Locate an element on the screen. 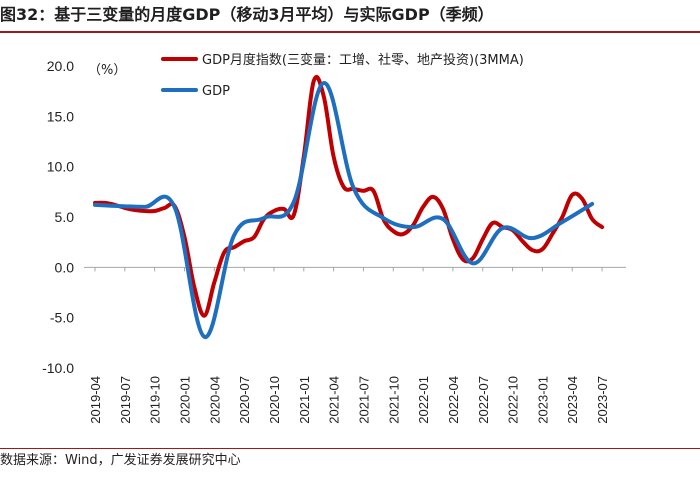 Image resolution: width=700 pixels, height=481 pixels. y-tick-label: 5.0 is located at coordinates (65, 217).